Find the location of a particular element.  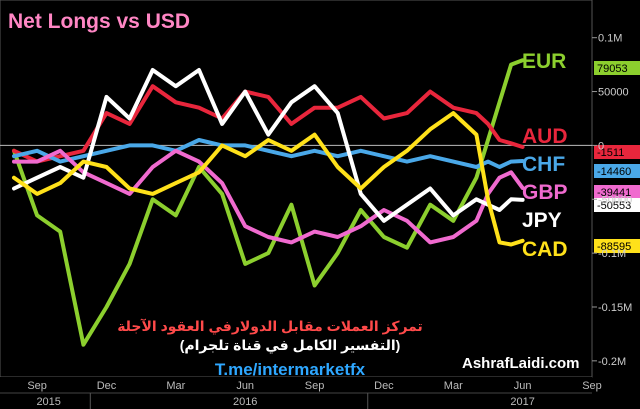

y-tick-label: -0.2M is located at coordinates (612, 362).